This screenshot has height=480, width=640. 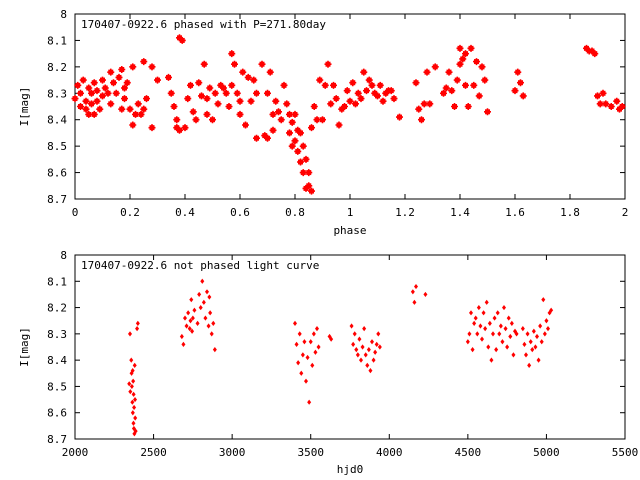 What do you see at coordinates (200, 265) in the screenshot?
I see `chart-annotation: 170407-0922.6 not phased light curve` at bounding box center [200, 265].